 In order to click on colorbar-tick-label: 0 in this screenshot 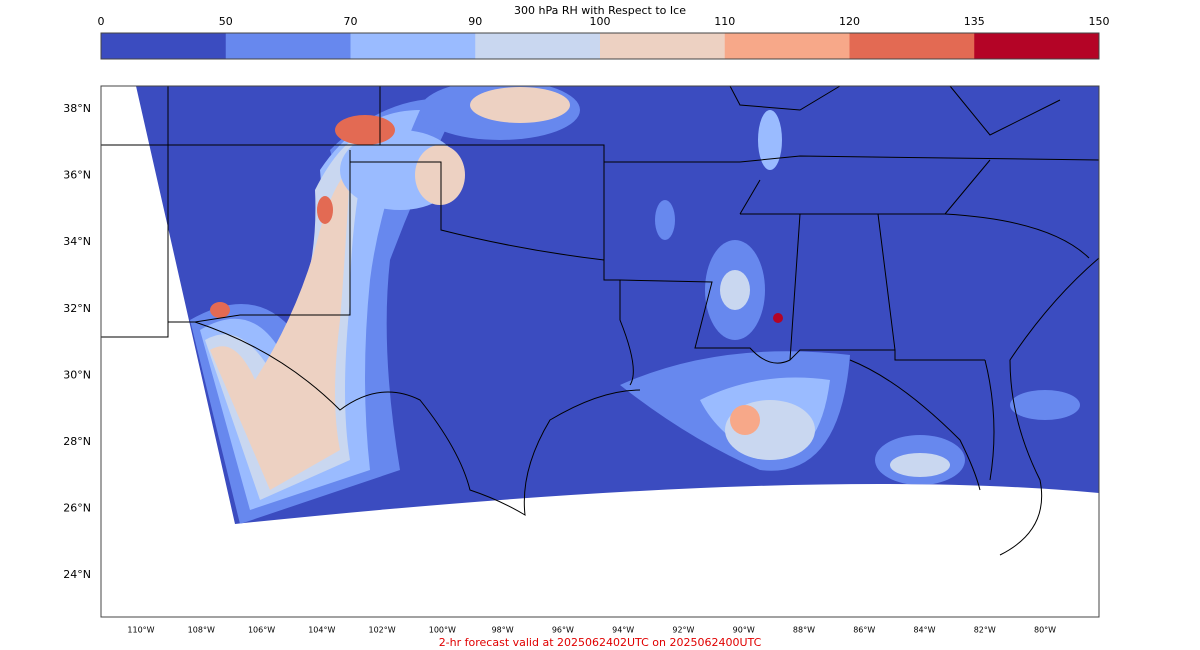, I will do `click(101, 21)`.